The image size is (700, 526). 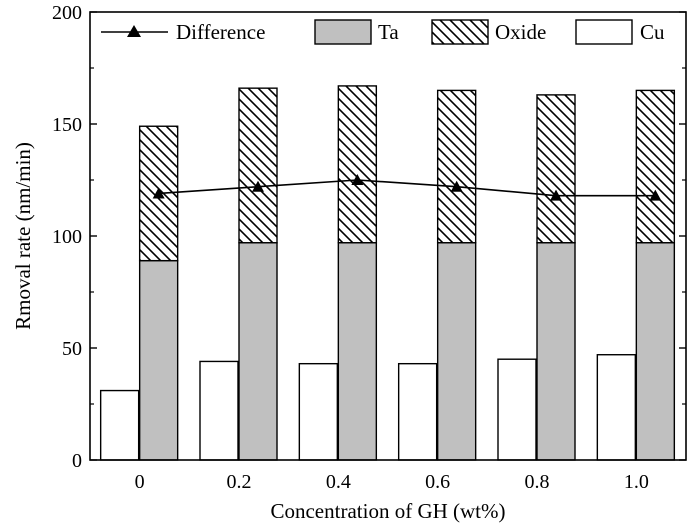 What do you see at coordinates (520, 32) in the screenshot?
I see `legend-label-oxide: Oxide` at bounding box center [520, 32].